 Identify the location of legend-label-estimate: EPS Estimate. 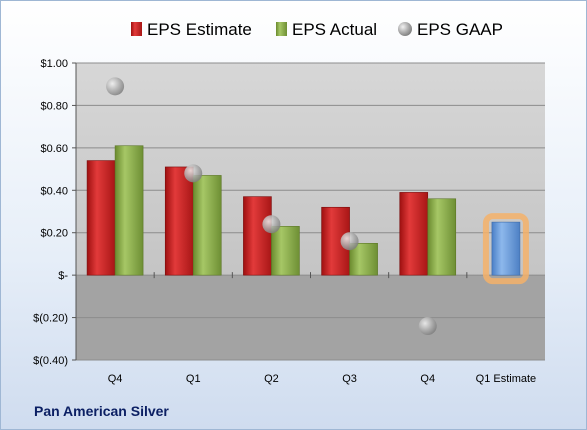
(199, 29).